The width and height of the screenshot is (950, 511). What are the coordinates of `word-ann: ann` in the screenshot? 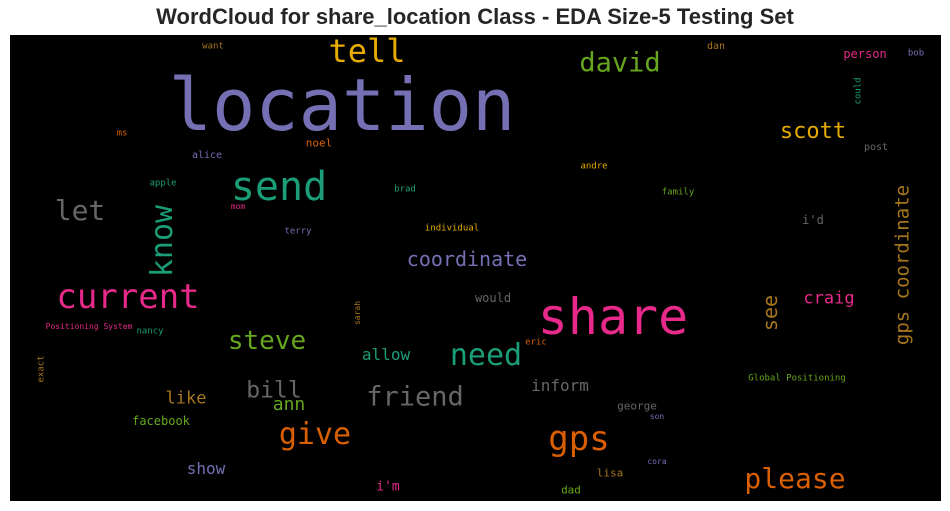 It's located at (289, 404).